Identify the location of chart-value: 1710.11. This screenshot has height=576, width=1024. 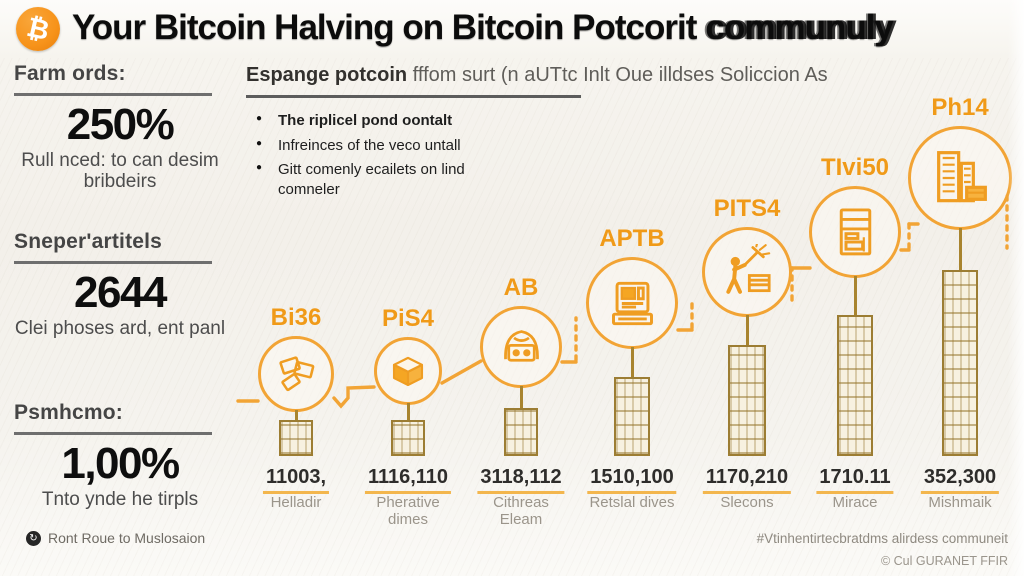
(855, 480).